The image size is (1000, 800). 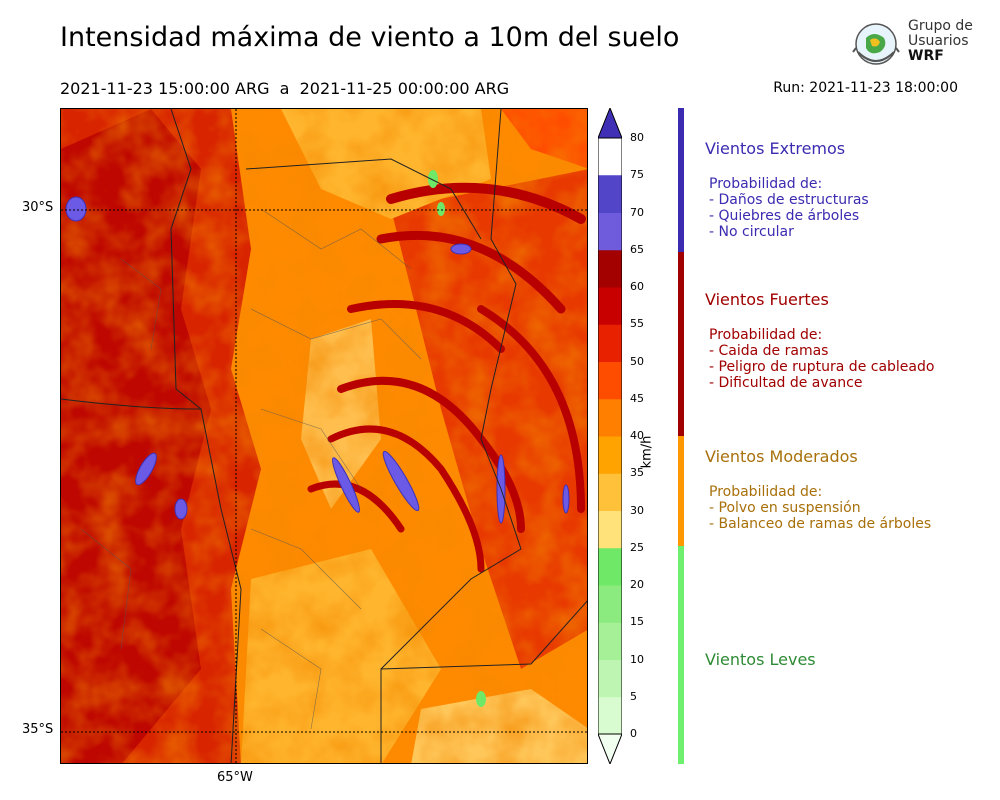 What do you see at coordinates (637, 175) in the screenshot?
I see `colorbar-tick-label: 75` at bounding box center [637, 175].